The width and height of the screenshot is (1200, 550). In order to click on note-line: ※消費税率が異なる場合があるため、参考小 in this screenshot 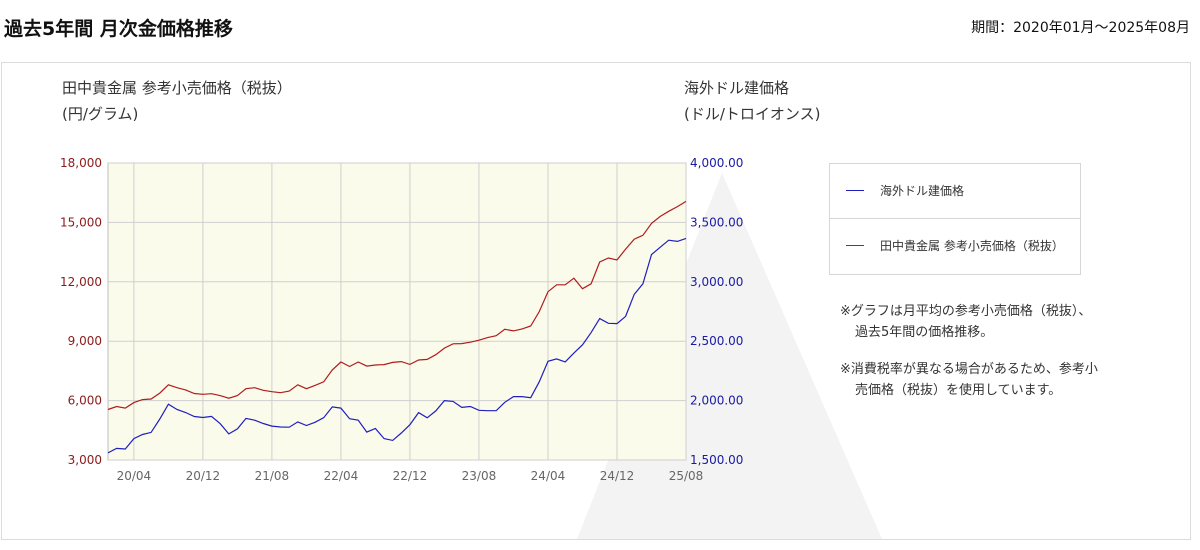, I will do `click(969, 369)`.